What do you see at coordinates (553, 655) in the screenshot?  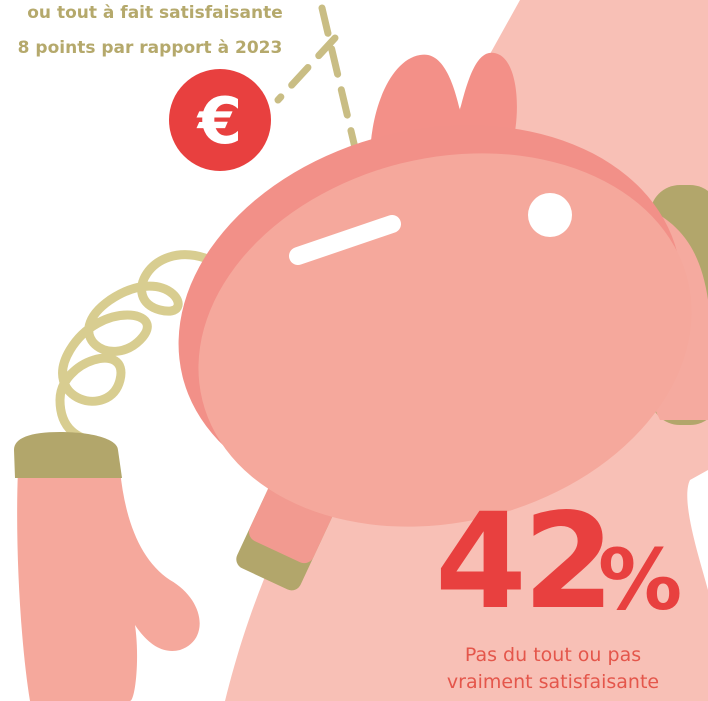 I see `stat-caption: Pas du tout ou pas` at bounding box center [553, 655].